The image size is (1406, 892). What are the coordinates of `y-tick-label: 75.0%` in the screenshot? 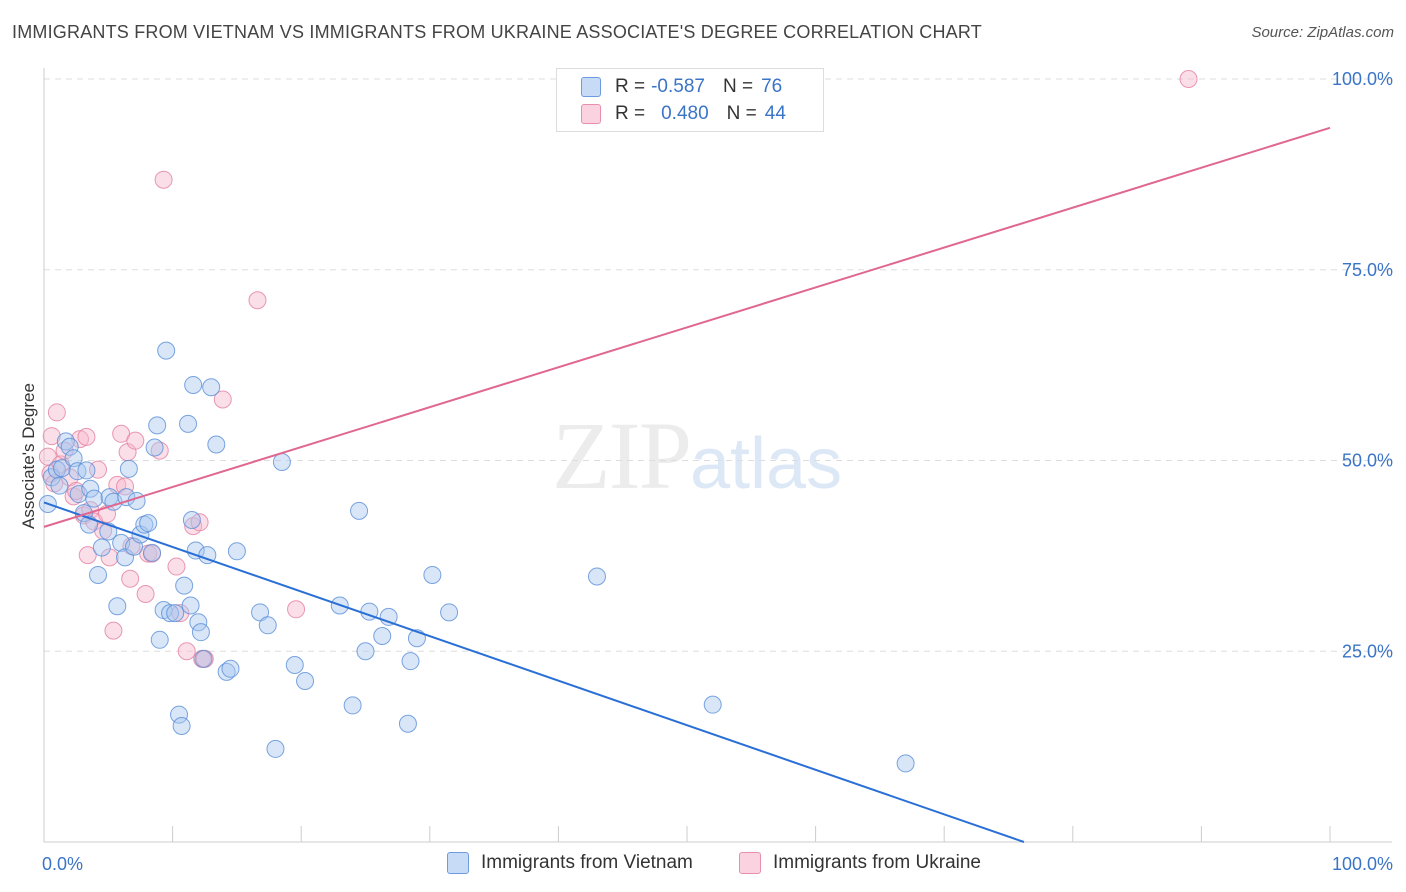 It's located at (1367, 270).